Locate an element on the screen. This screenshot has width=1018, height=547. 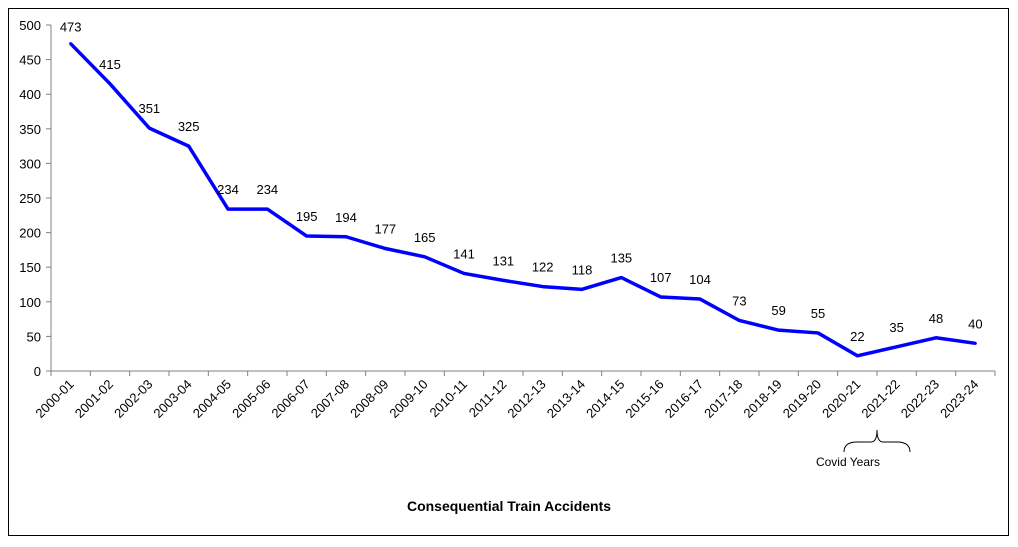
data-label: 165 is located at coordinates (425, 237).